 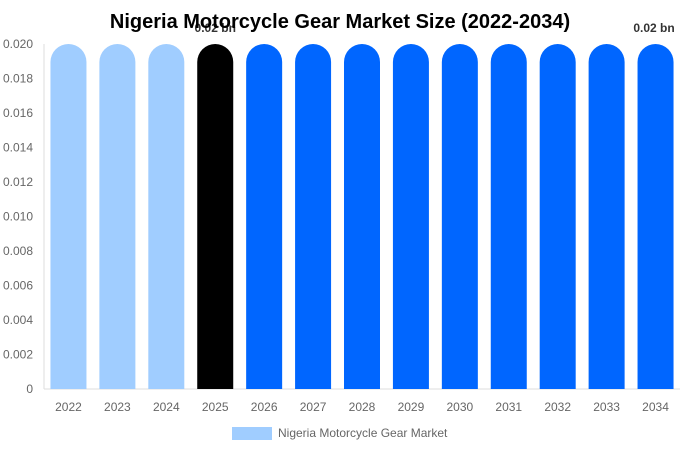 I want to click on bar-2023, so click(x=117, y=216).